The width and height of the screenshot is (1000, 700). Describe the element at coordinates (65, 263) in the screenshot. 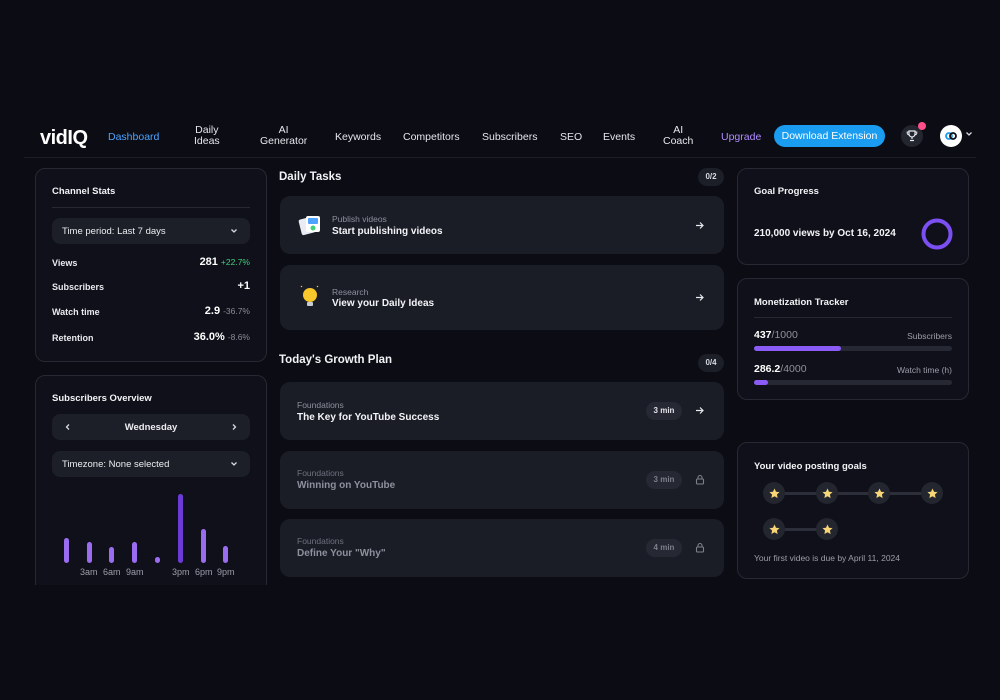

I see `stat-label: Views` at that location.